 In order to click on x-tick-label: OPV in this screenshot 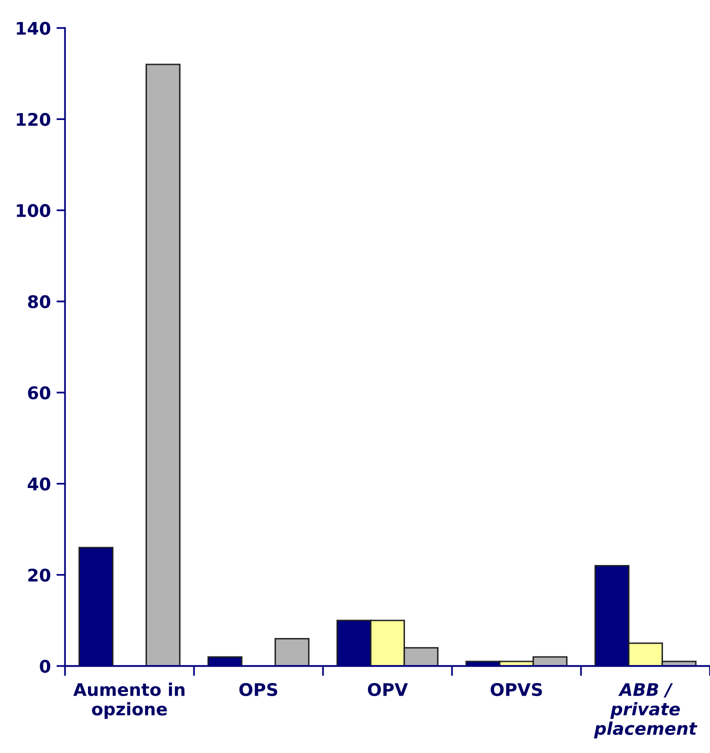, I will do `click(388, 689)`.